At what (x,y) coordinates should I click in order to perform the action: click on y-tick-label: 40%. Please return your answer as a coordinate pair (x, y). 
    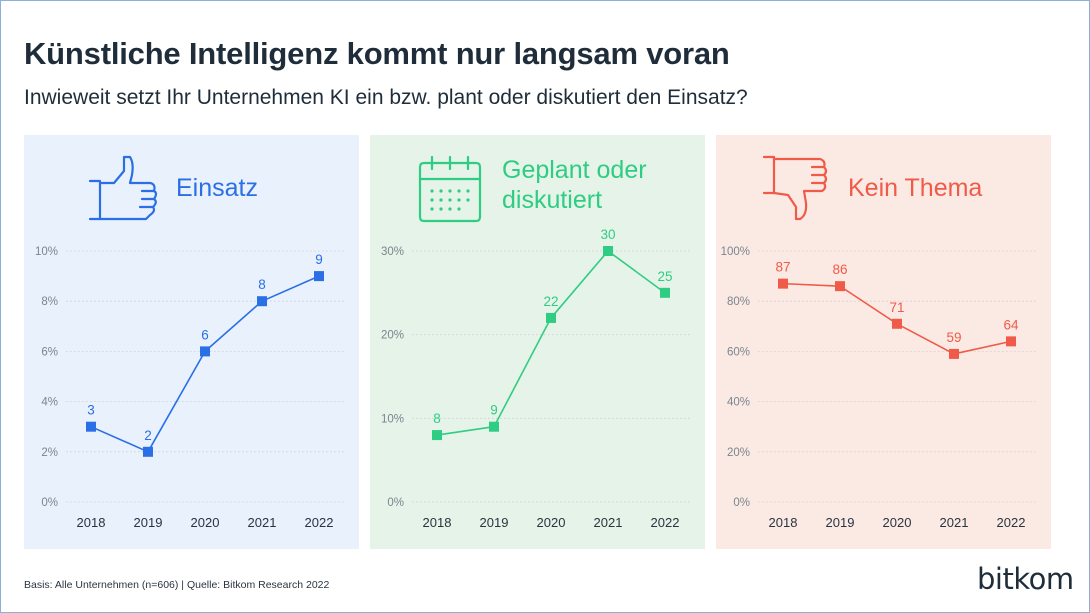
    Looking at the image, I should click on (738, 403).